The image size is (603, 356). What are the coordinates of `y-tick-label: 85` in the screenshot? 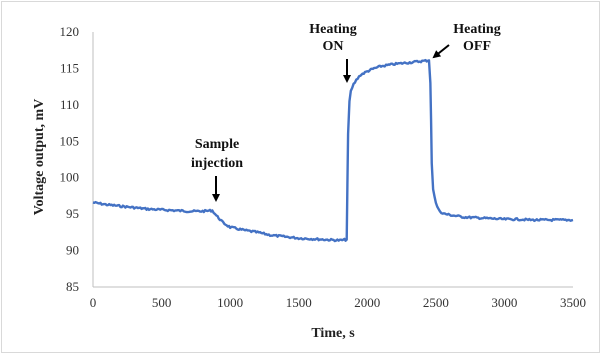 It's located at (72, 286).